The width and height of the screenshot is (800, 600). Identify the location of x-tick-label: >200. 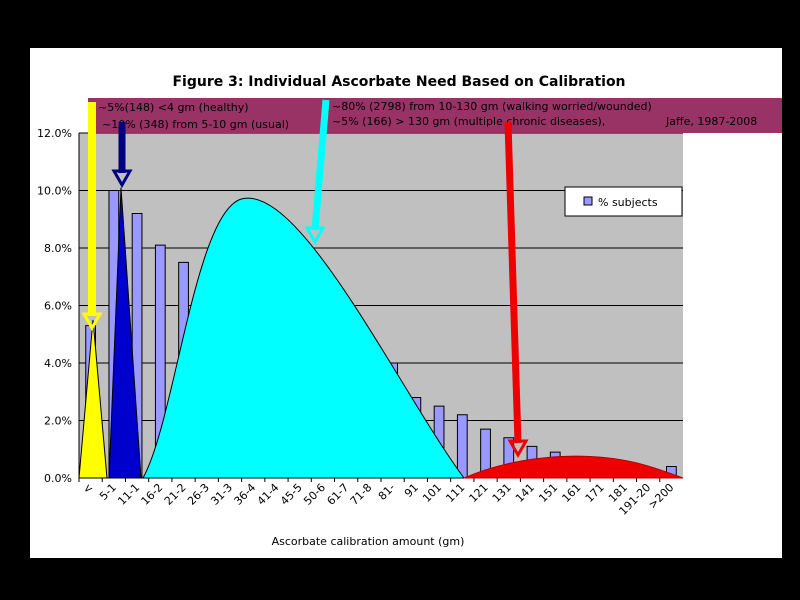
(661, 496).